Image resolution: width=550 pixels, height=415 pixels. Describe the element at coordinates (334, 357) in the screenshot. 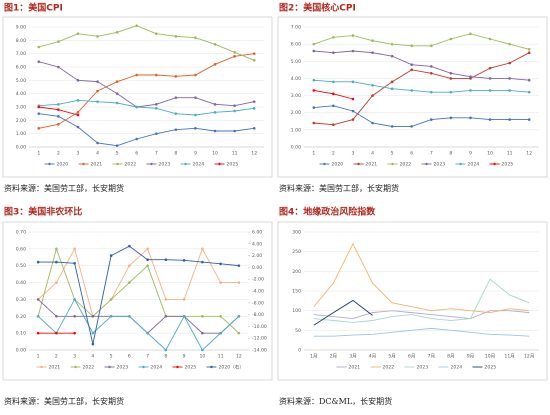

I see `x-tick-label: 2月` at that location.